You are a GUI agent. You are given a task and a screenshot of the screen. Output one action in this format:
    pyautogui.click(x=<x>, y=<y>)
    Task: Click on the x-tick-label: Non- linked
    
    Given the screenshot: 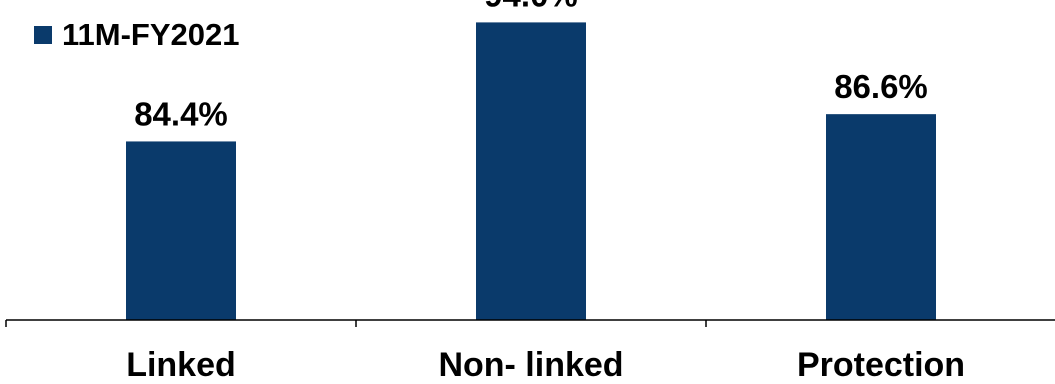 What is the action you would take?
    pyautogui.click(x=530, y=365)
    